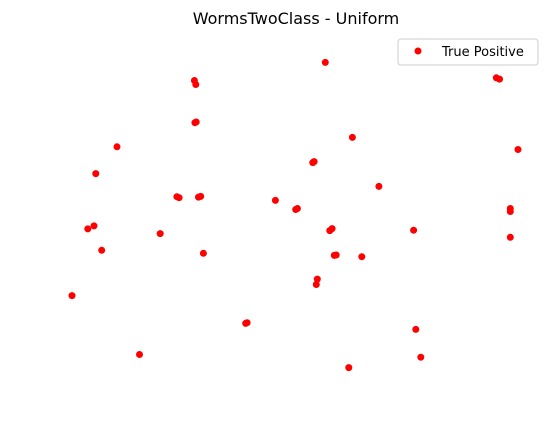 The height and width of the screenshot is (435, 558). Describe the element at coordinates (296, 18) in the screenshot. I see `chart-title: WormsTwoClass - Uniform` at that location.